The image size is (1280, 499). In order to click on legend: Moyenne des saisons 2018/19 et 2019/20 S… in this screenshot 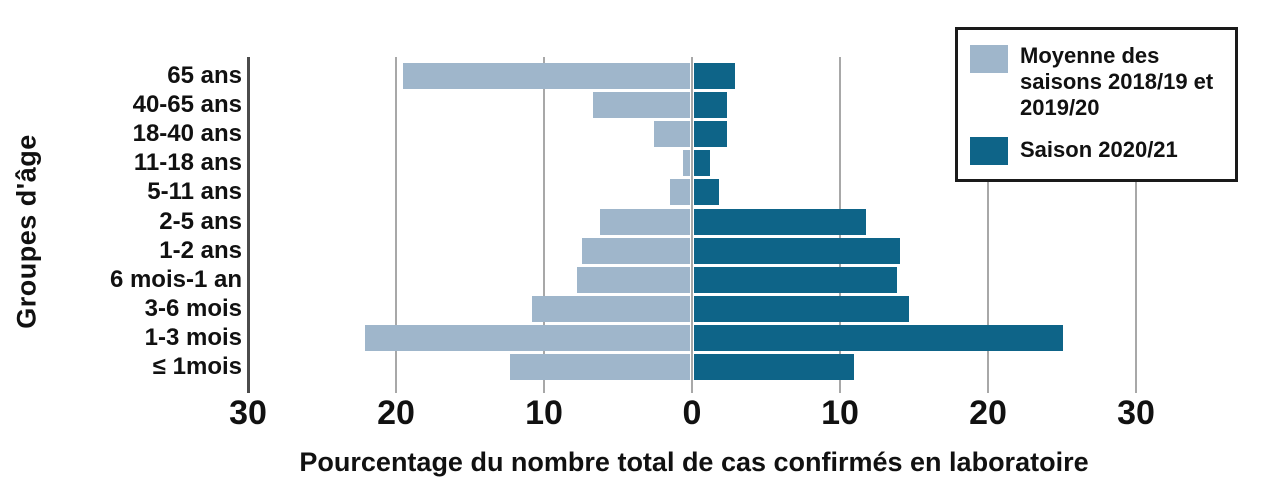, I will do `click(1096, 104)`.